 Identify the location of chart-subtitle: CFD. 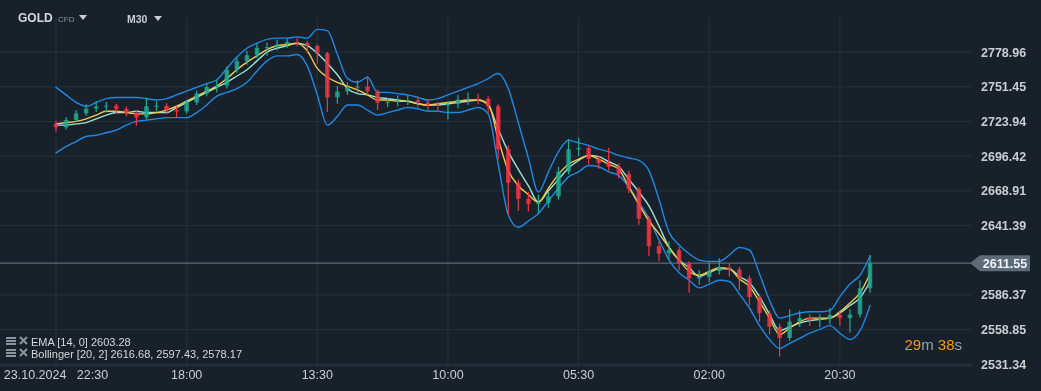
(66, 19).